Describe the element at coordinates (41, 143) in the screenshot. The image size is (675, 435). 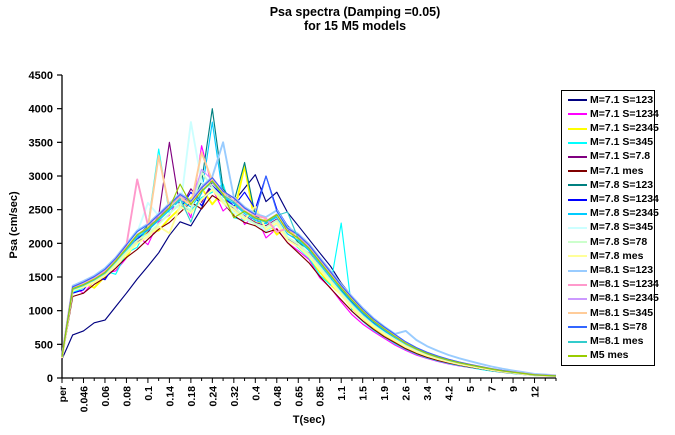
I see `y-tick-label: 3500` at that location.